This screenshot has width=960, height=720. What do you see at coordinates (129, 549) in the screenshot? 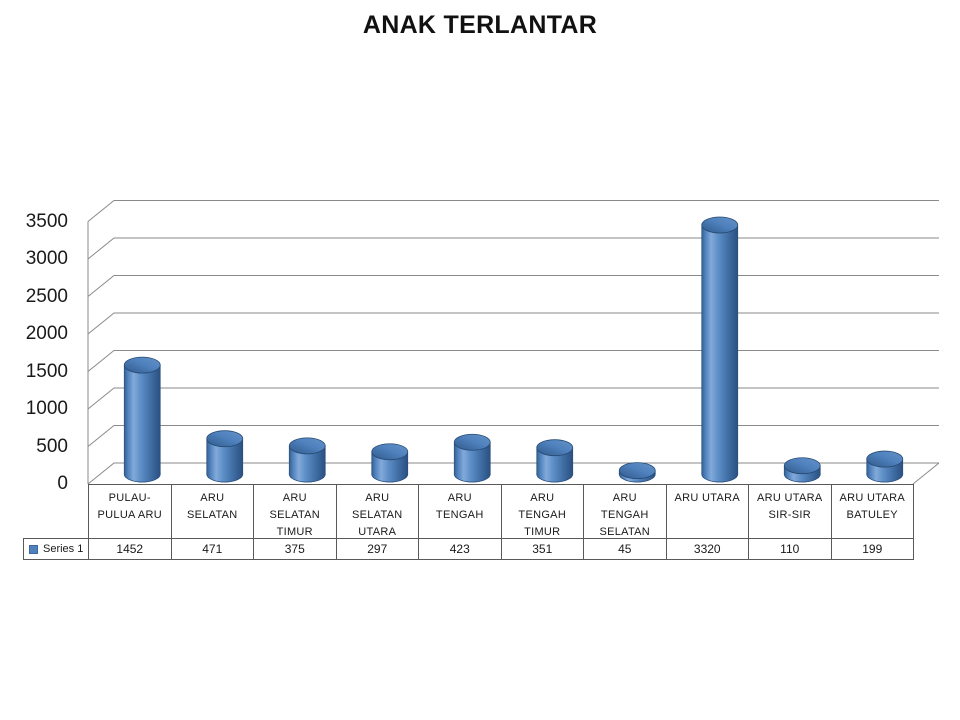
I see `value-cell: 1452` at bounding box center [129, 549].